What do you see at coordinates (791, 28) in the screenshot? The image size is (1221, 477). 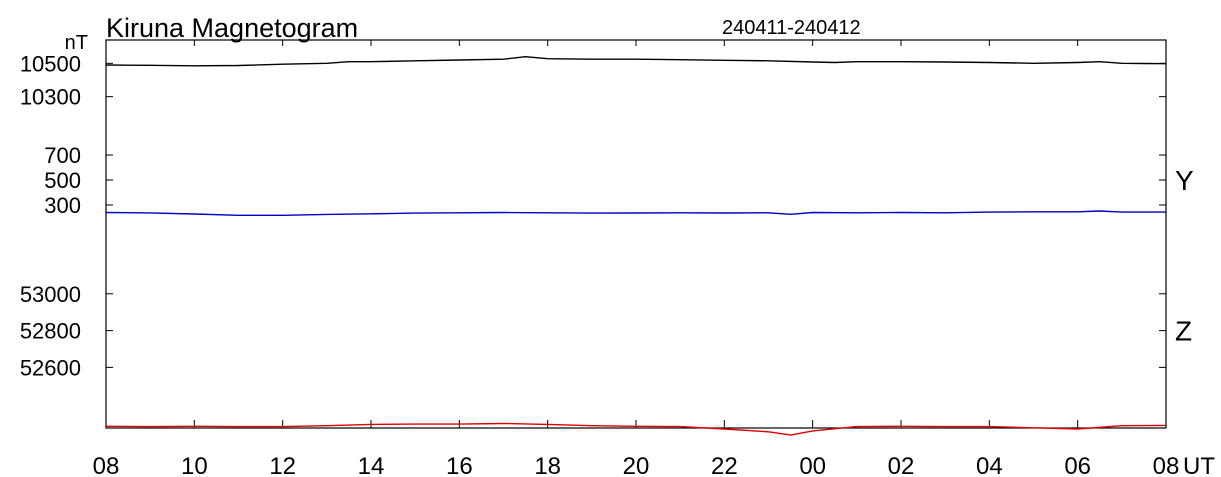 I see `date-range: 240411-240412` at bounding box center [791, 28].